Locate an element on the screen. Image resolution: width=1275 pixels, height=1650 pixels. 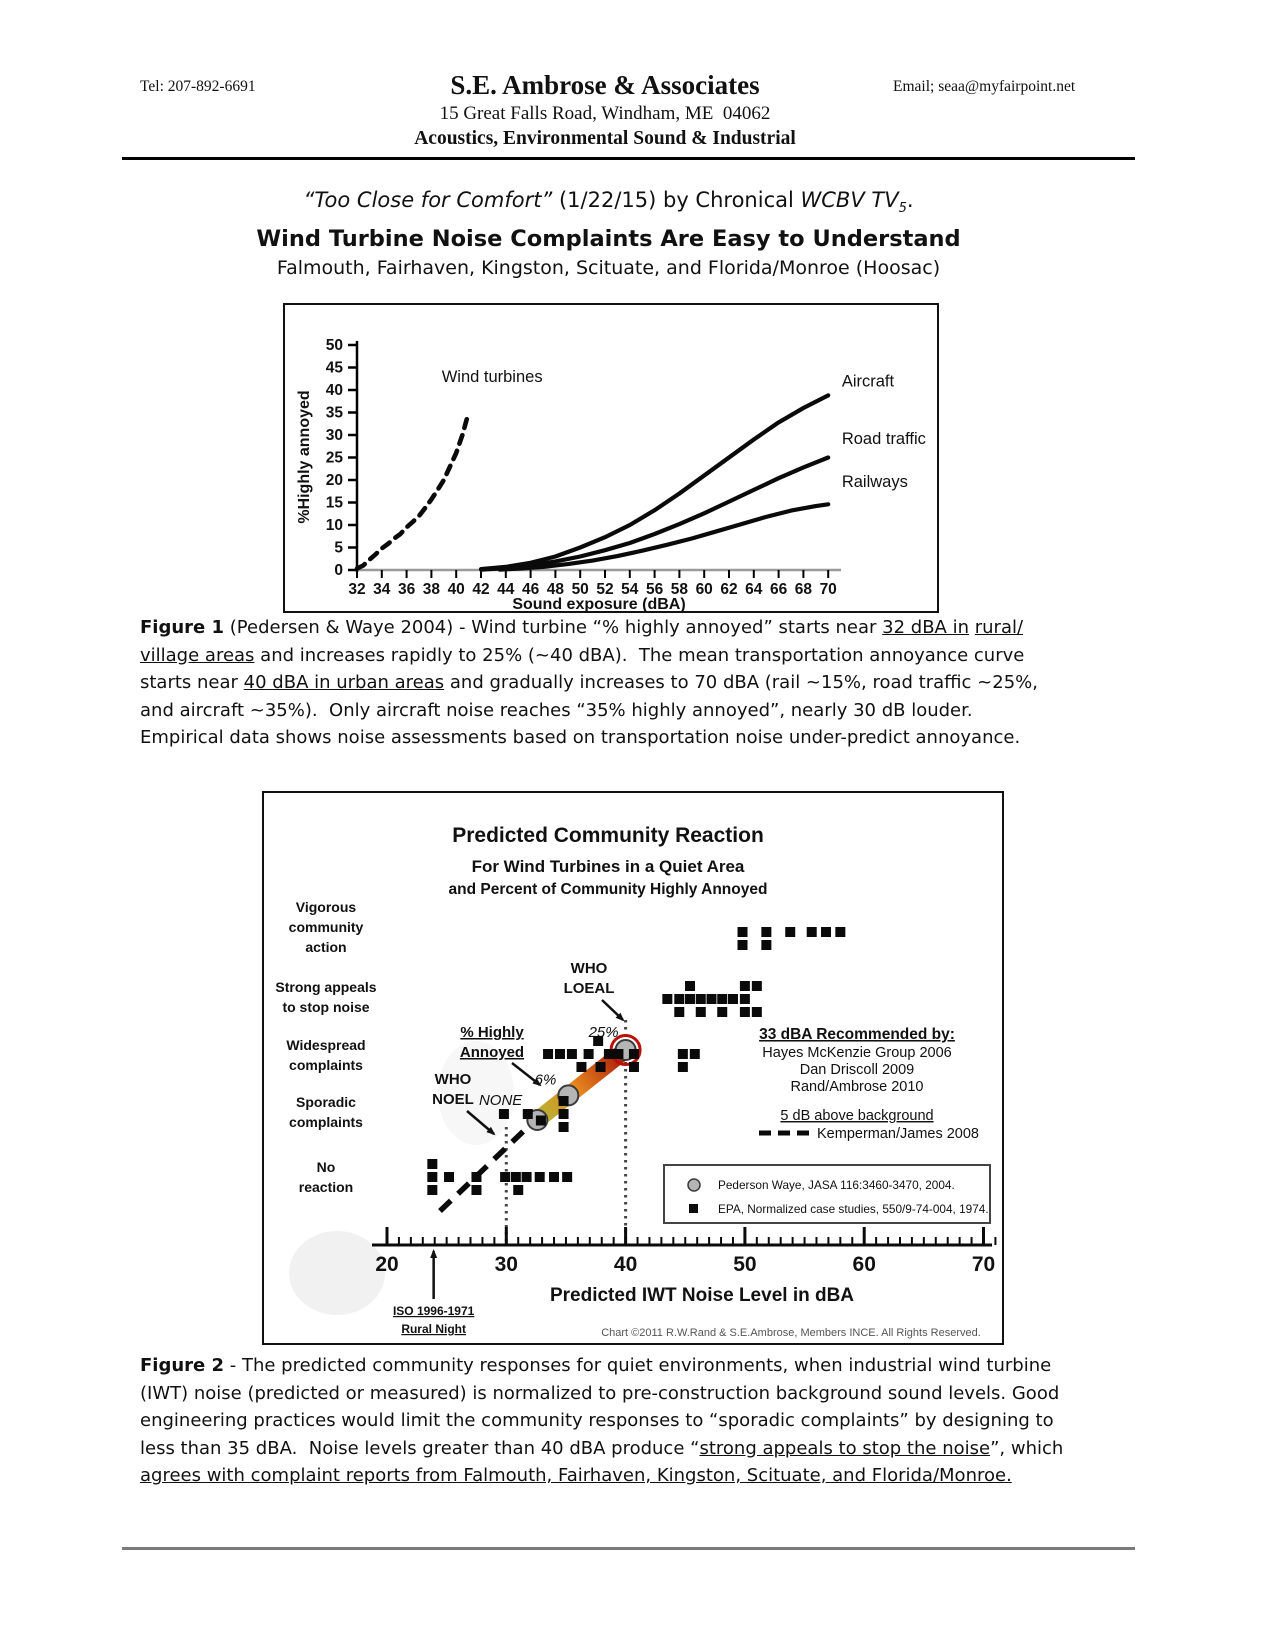
fig1-y-tick-label: 50 is located at coordinates (334, 345).